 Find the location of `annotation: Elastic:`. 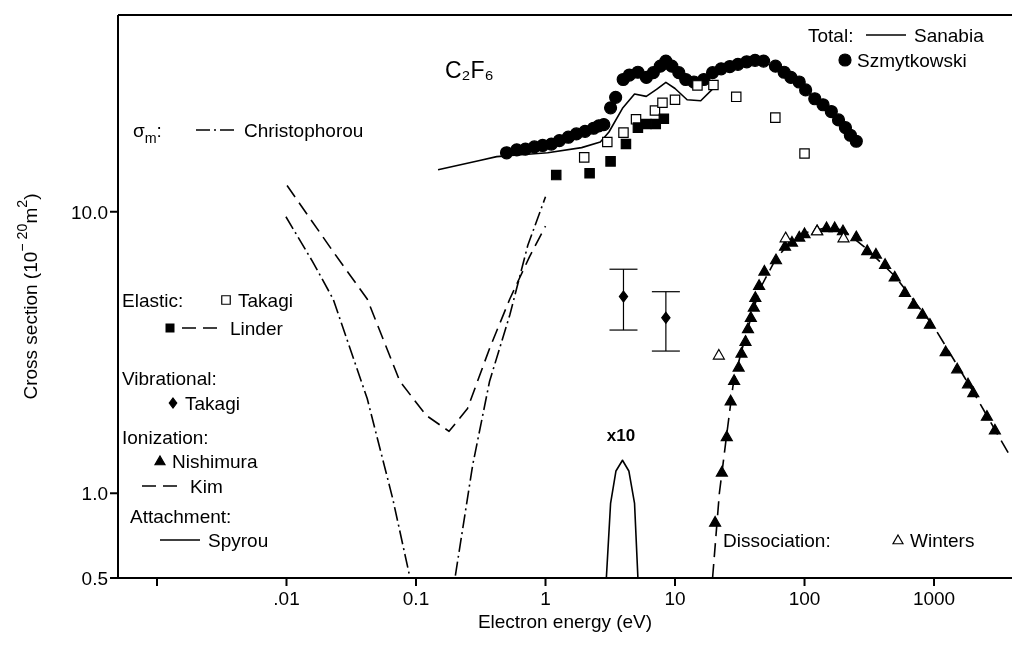

annotation: Elastic: is located at coordinates (153, 300).